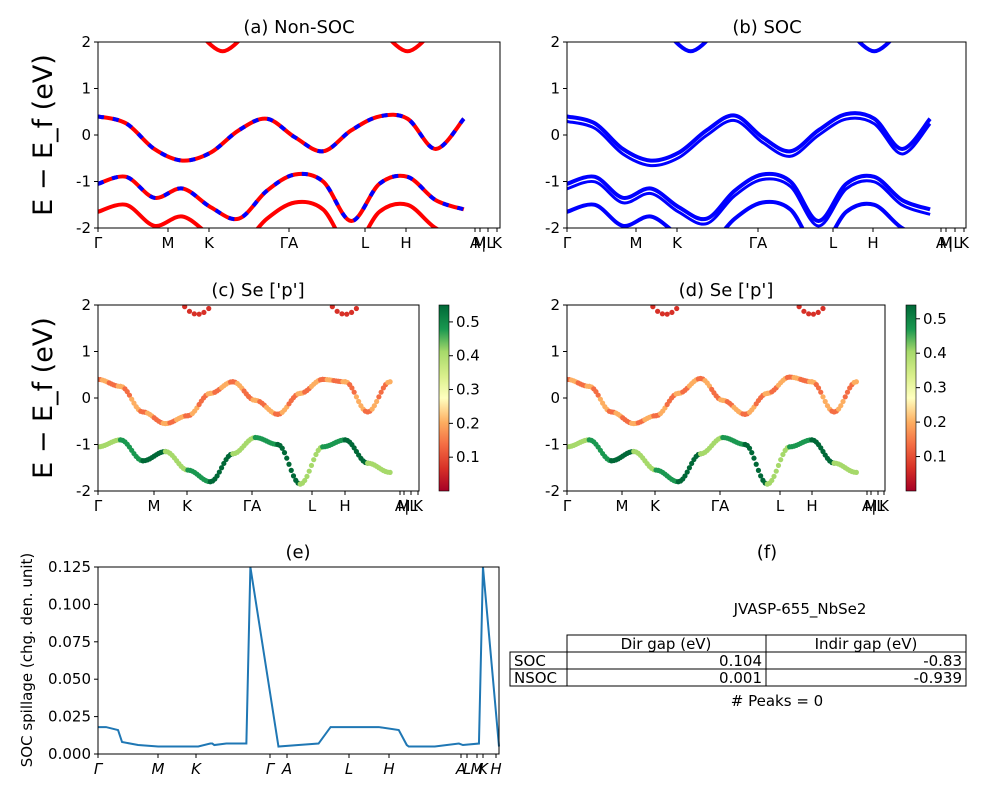 The height and width of the screenshot is (800, 1000). Describe the element at coordinates (530, 661) in the screenshot. I see `table-row-label-soc: SOC` at that location.